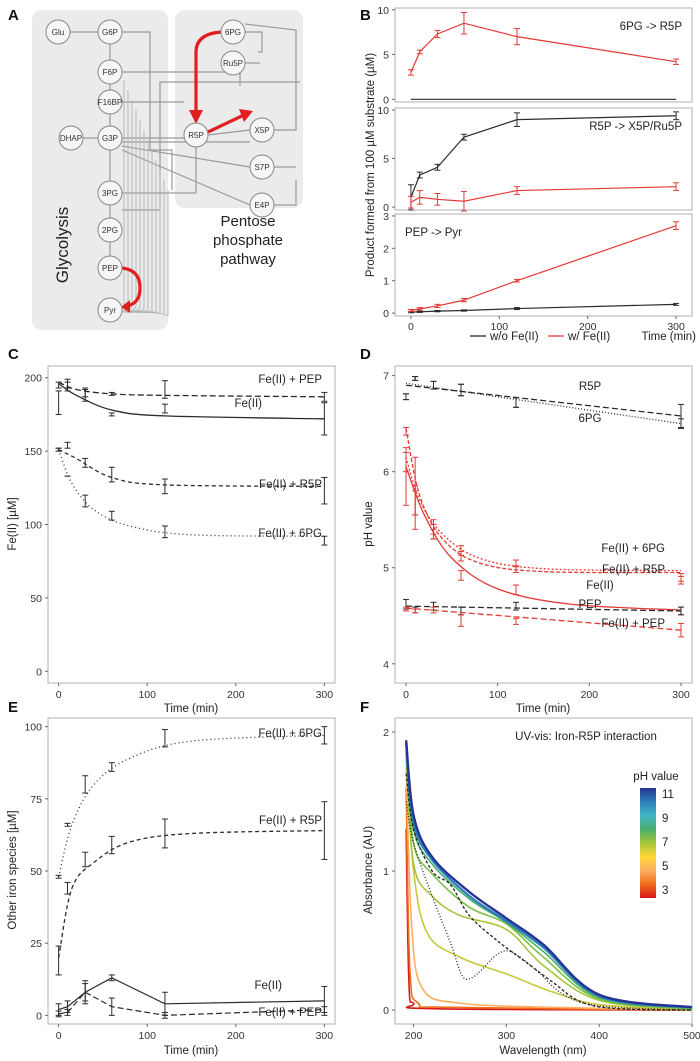  Describe the element at coordinates (635, 127) in the screenshot. I see `subplot-title: R5P -> X5P/Ru5P` at that location.